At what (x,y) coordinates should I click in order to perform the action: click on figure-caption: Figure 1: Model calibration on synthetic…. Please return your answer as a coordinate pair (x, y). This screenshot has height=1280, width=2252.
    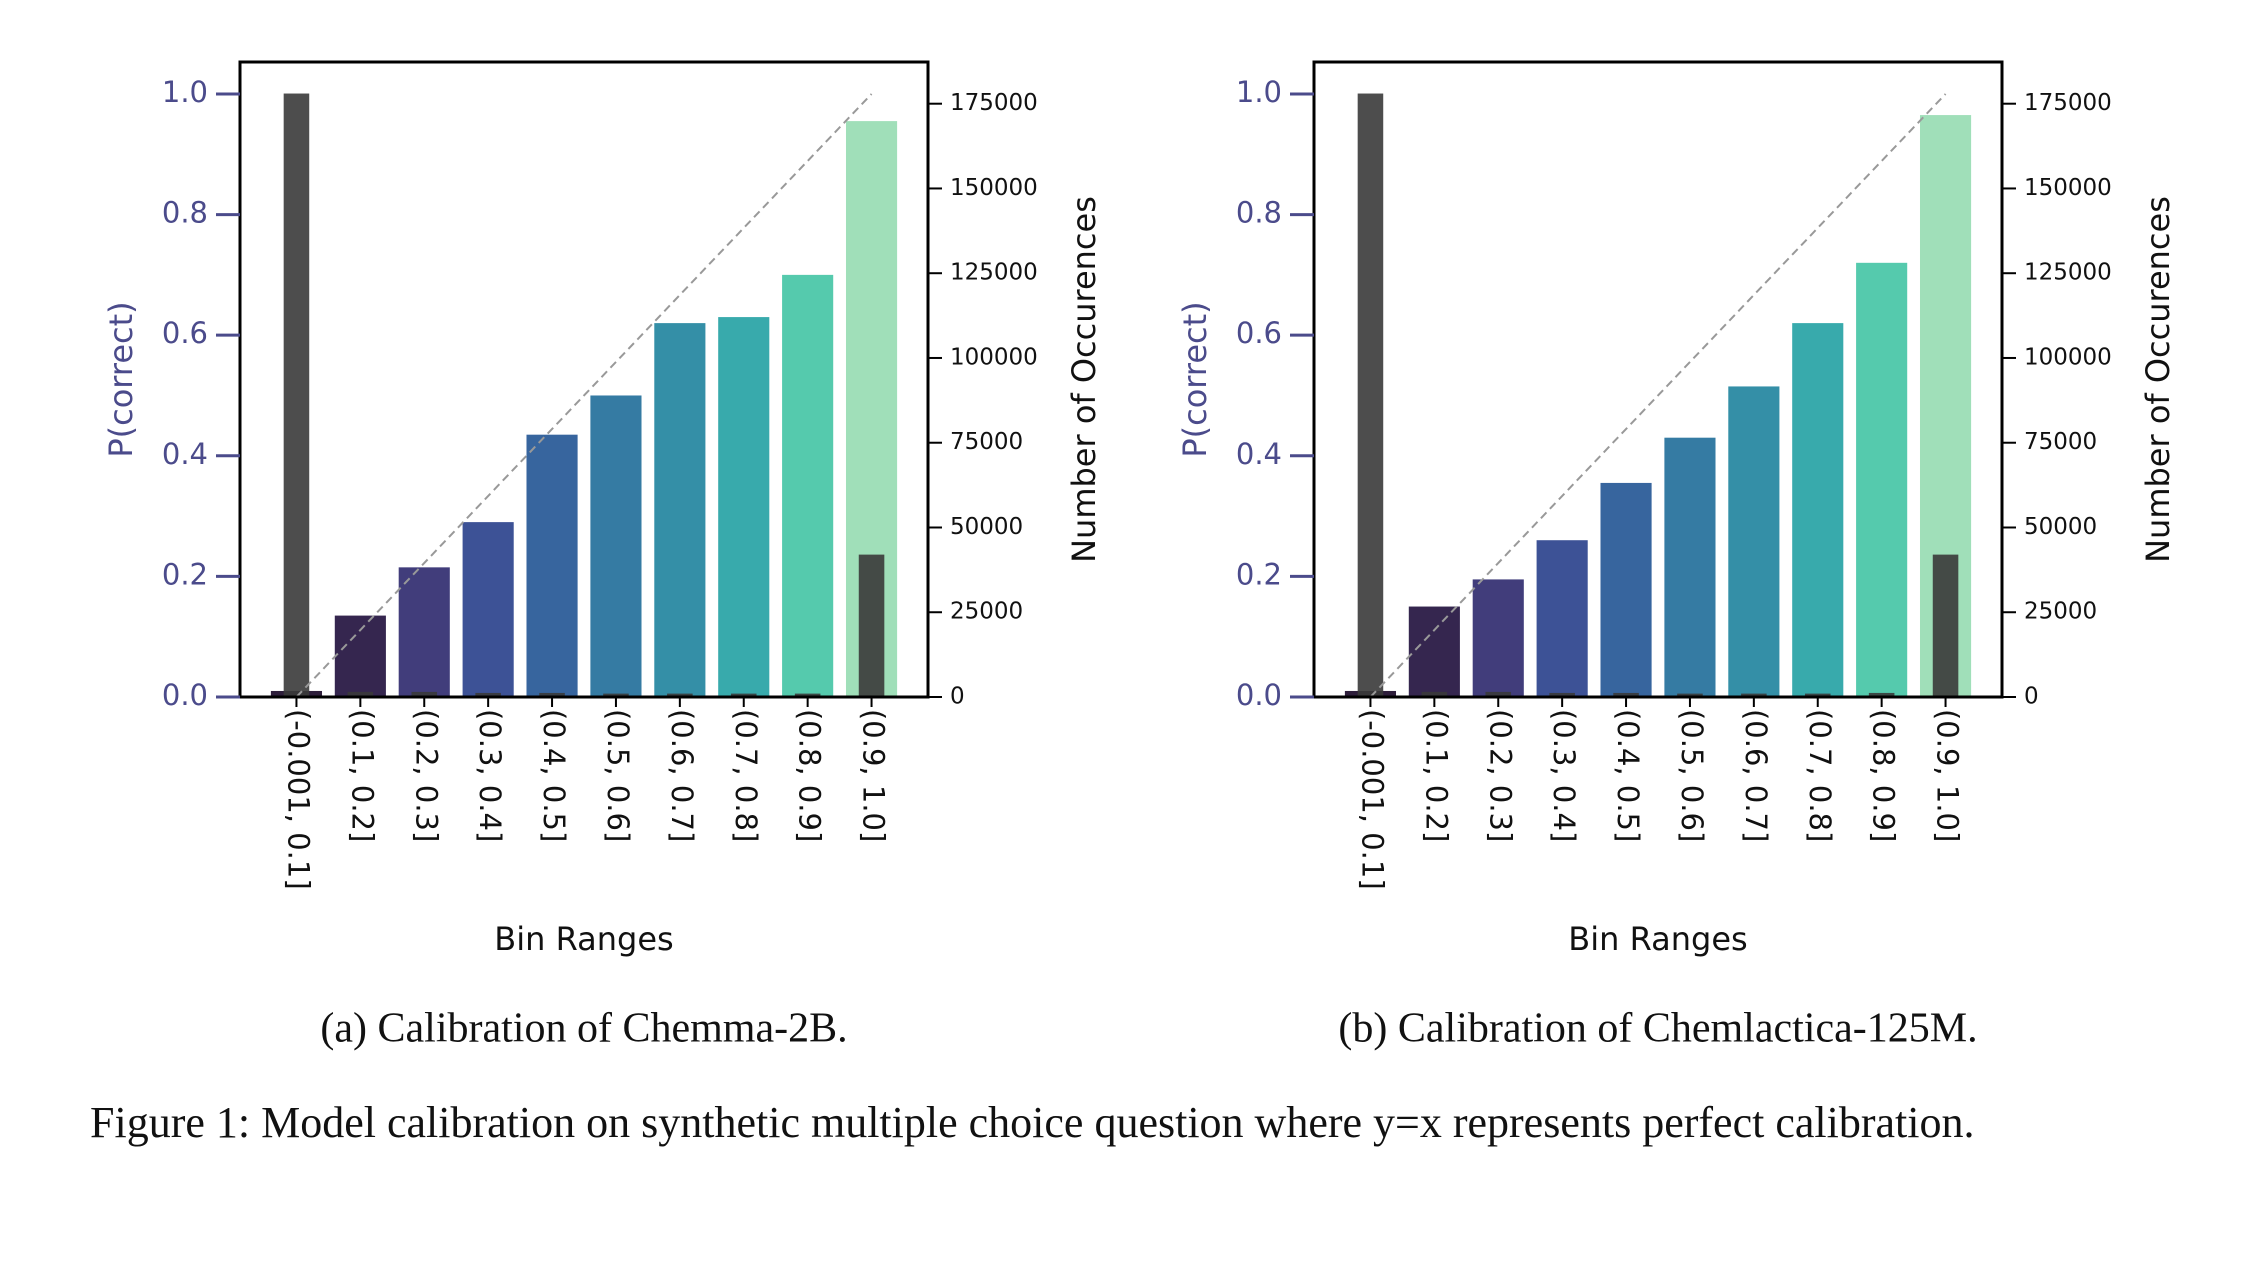
    Looking at the image, I should click on (1032, 1122).